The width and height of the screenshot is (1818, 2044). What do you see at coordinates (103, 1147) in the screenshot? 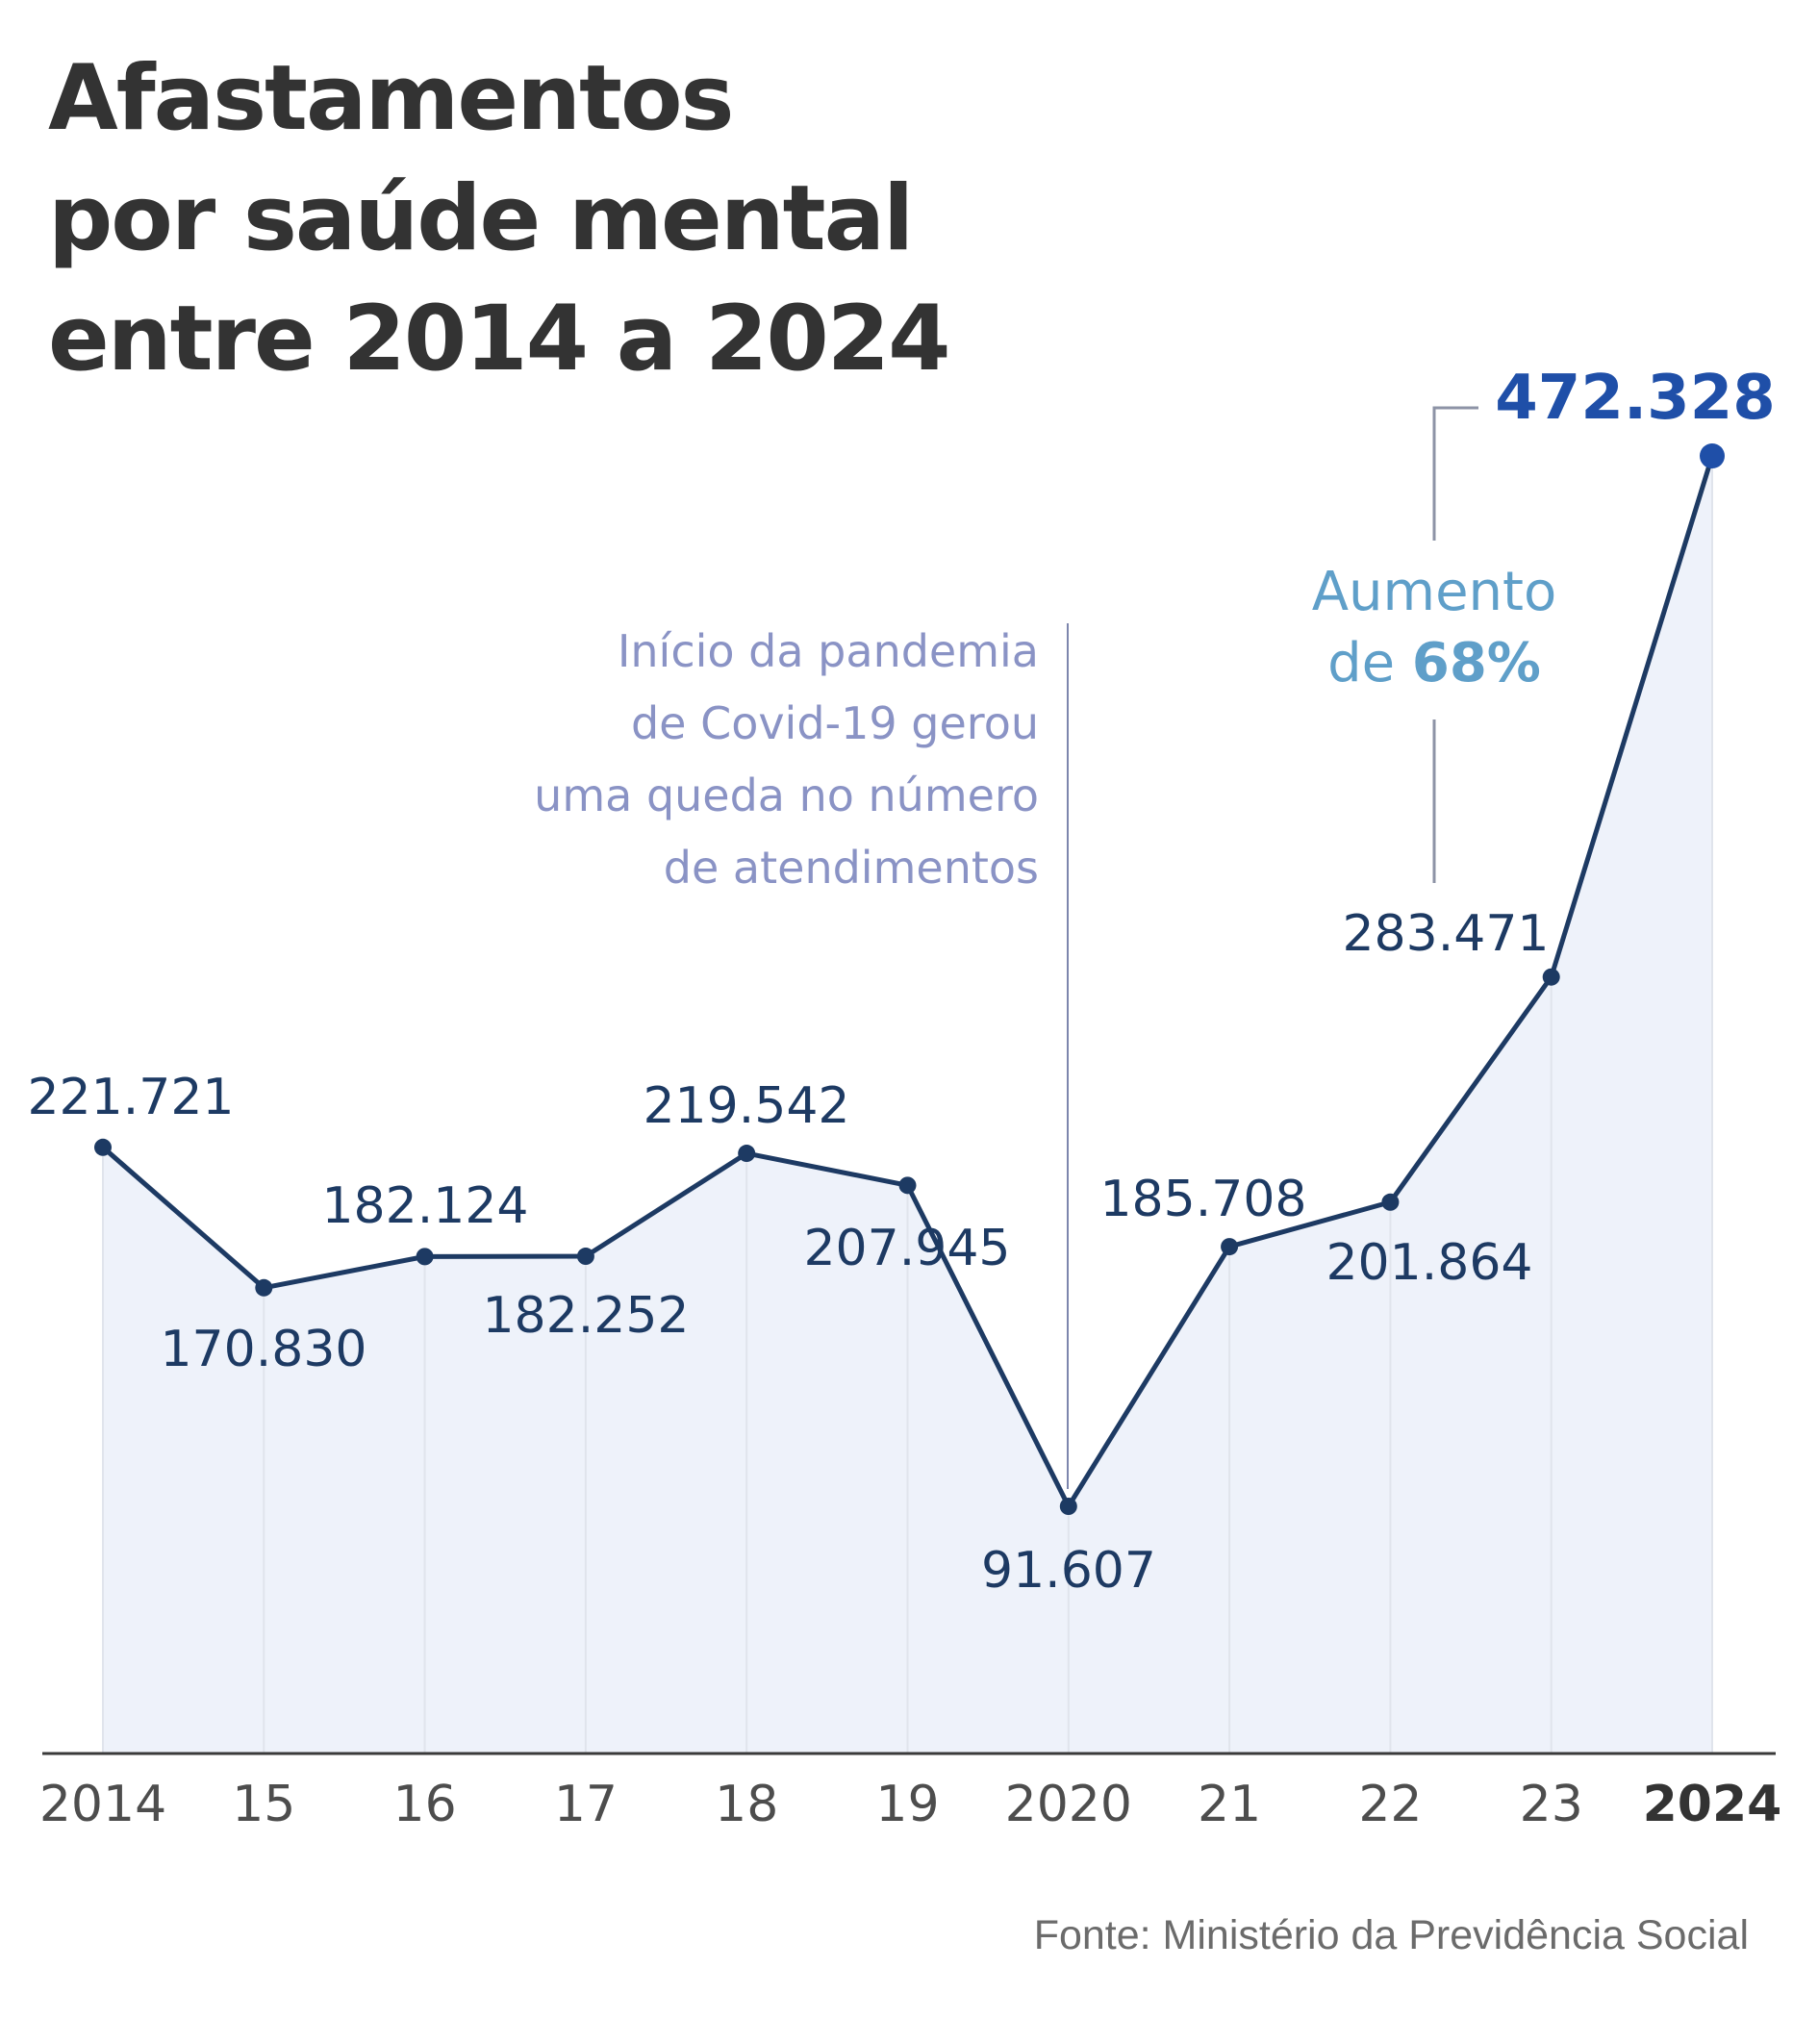
I see `data-point-2014` at bounding box center [103, 1147].